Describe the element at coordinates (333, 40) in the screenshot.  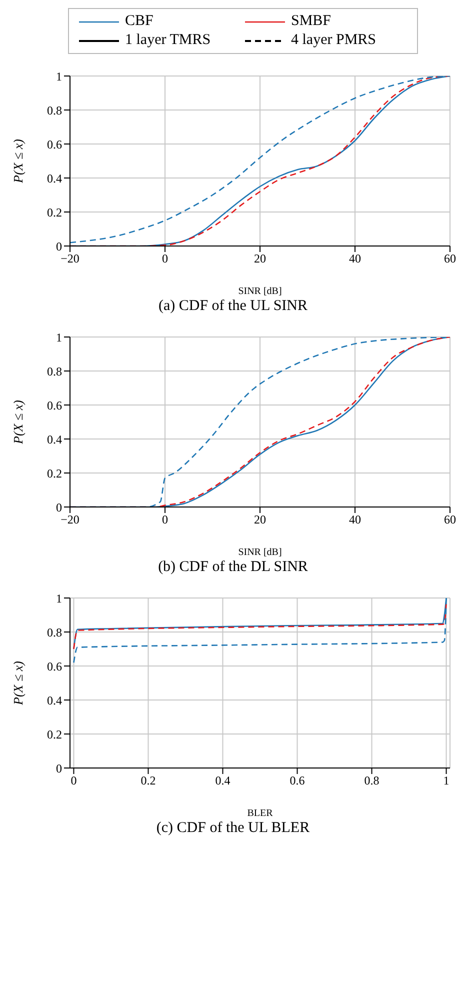
I see `text: 4 layer PMRS` at that location.